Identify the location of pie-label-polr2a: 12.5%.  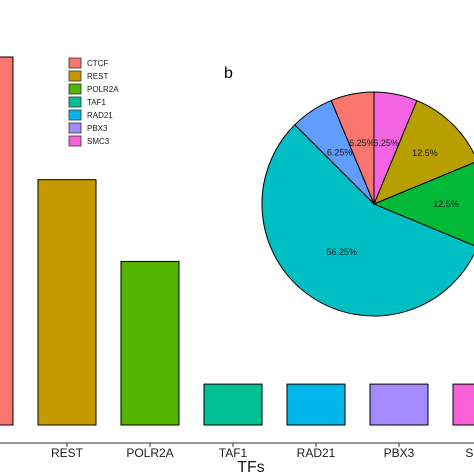
(446, 204).